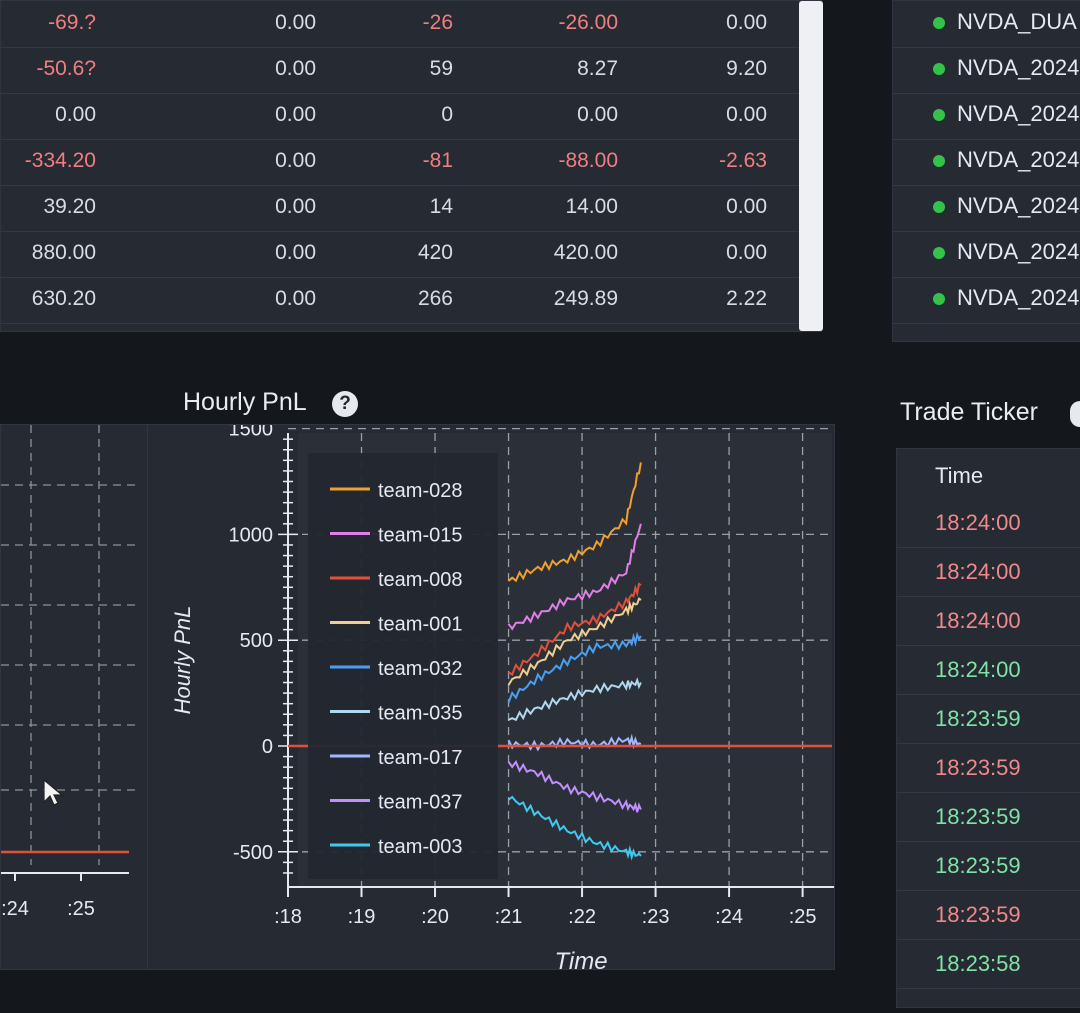 This screenshot has width=1080, height=1013. I want to click on symbol-name: NVDA_DUA, so click(1017, 21).